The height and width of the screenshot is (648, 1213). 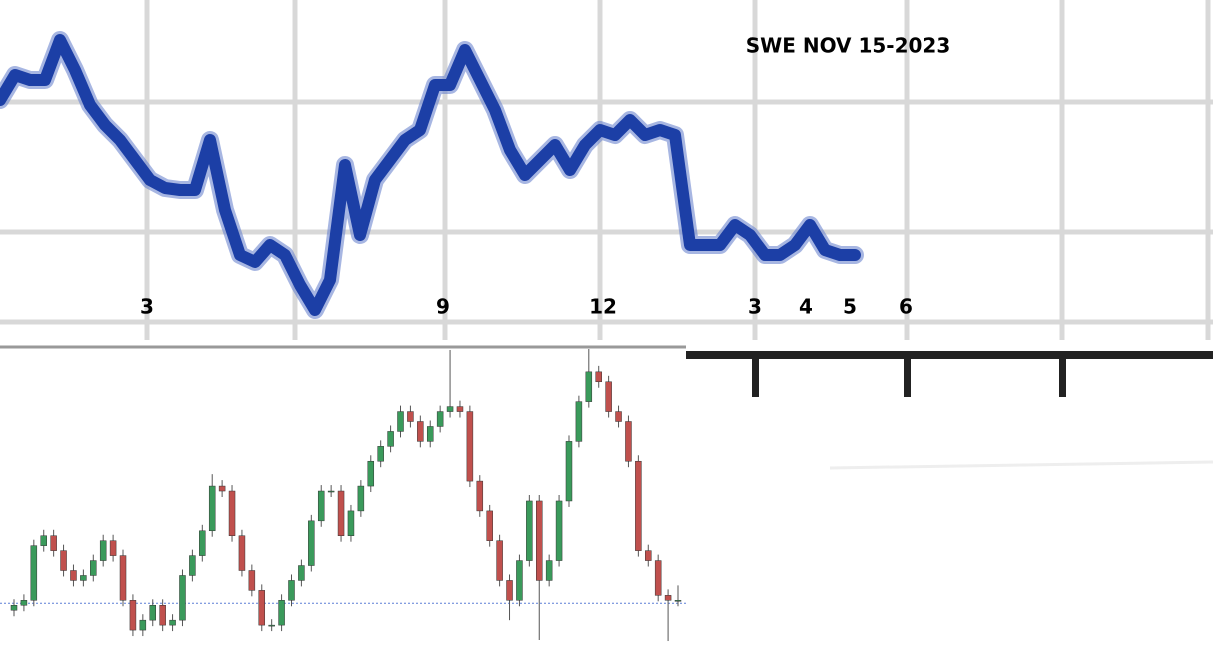 What do you see at coordinates (949, 355) in the screenshot?
I see `axis-bar` at bounding box center [949, 355].